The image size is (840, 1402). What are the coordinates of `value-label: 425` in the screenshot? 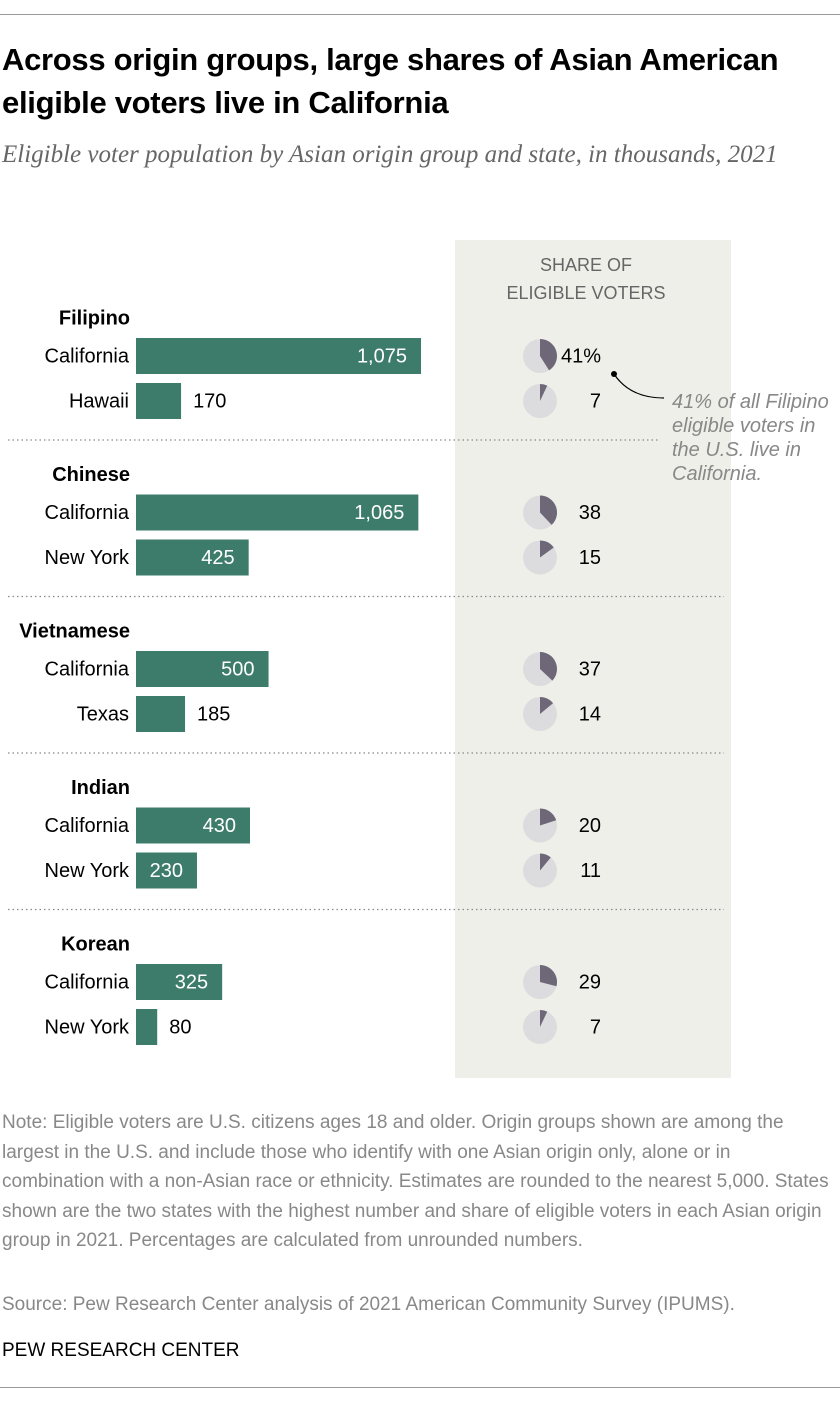 It's located at (217, 558).